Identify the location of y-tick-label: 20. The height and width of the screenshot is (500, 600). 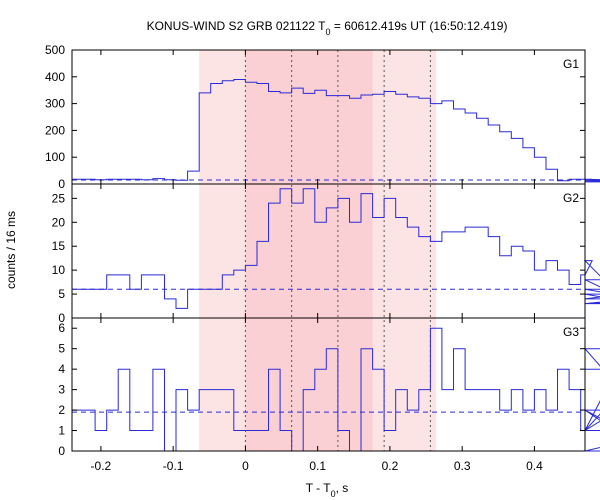
(59, 222).